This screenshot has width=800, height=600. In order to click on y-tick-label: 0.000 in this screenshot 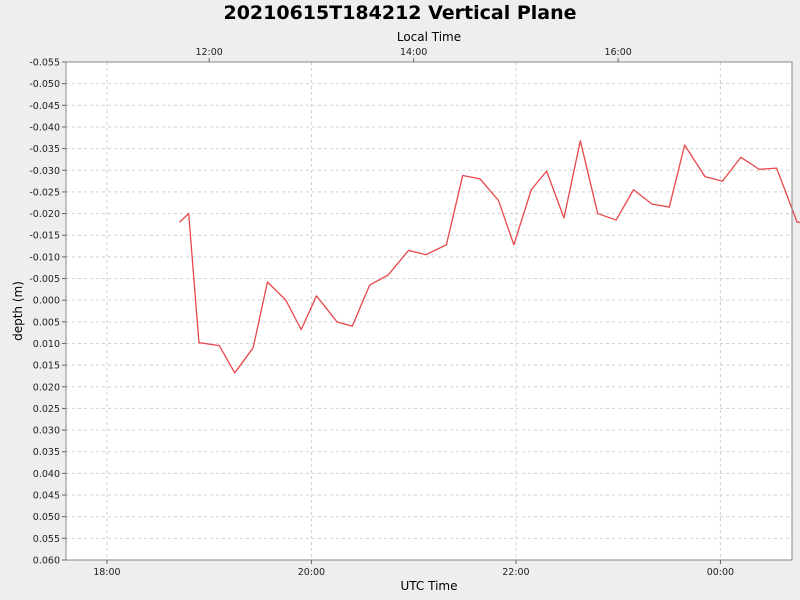, I will do `click(46, 301)`.